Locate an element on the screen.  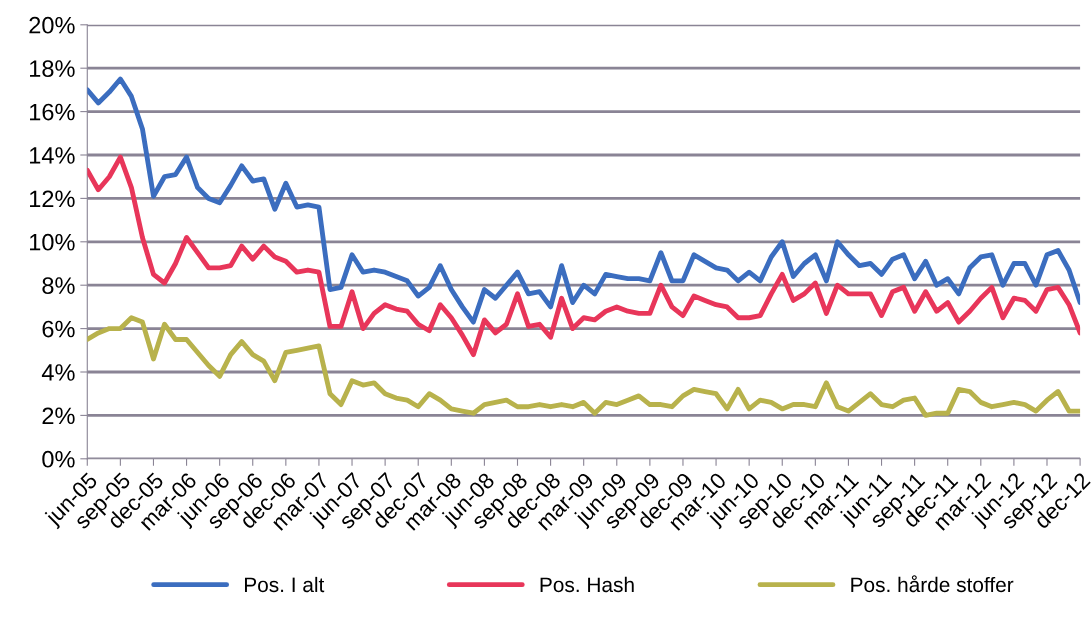
legend-label: Pos. I alt is located at coordinates (284, 584).